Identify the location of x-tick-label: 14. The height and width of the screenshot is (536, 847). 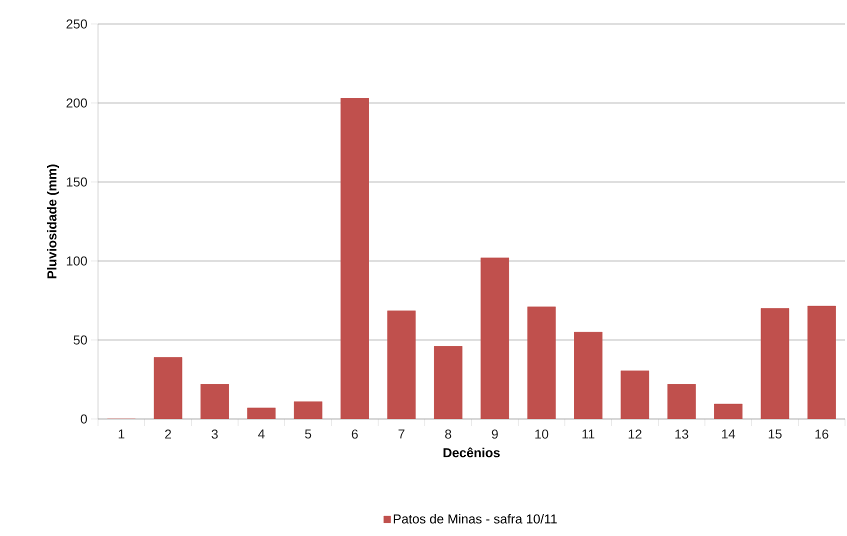
(729, 434).